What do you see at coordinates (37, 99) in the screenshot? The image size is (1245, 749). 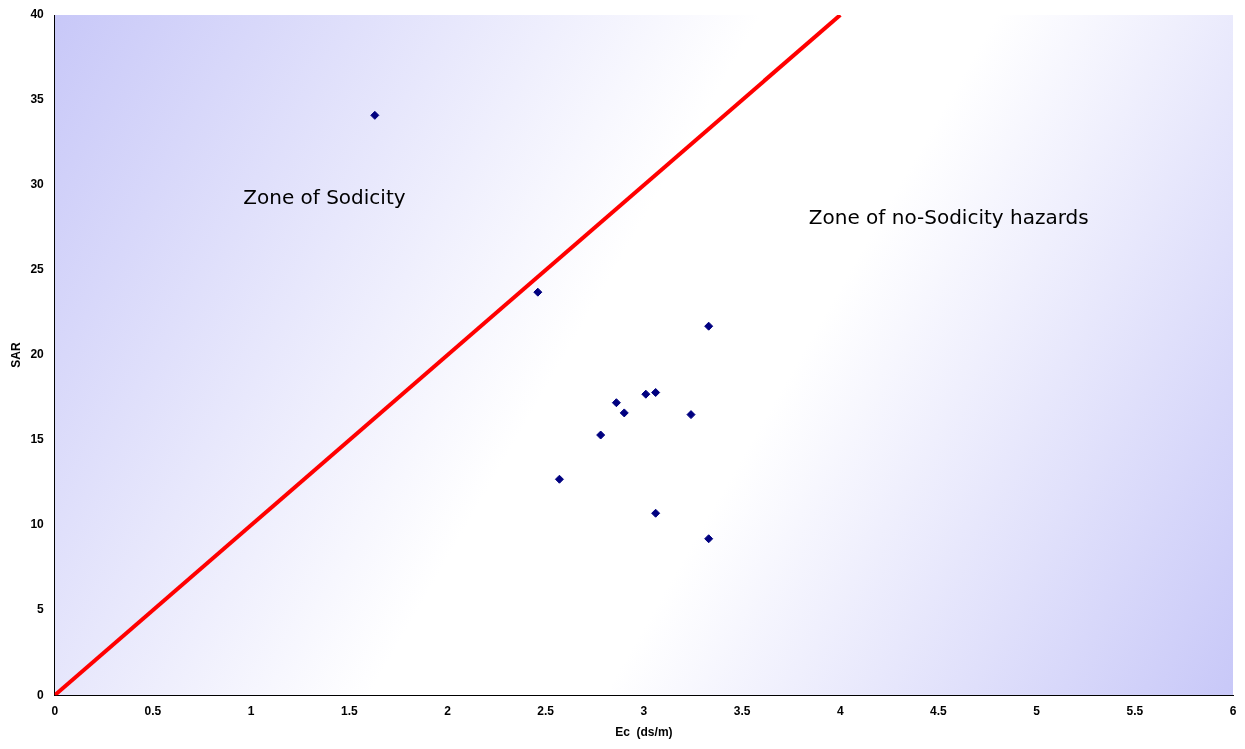 I see `y-tick-label: 35` at bounding box center [37, 99].